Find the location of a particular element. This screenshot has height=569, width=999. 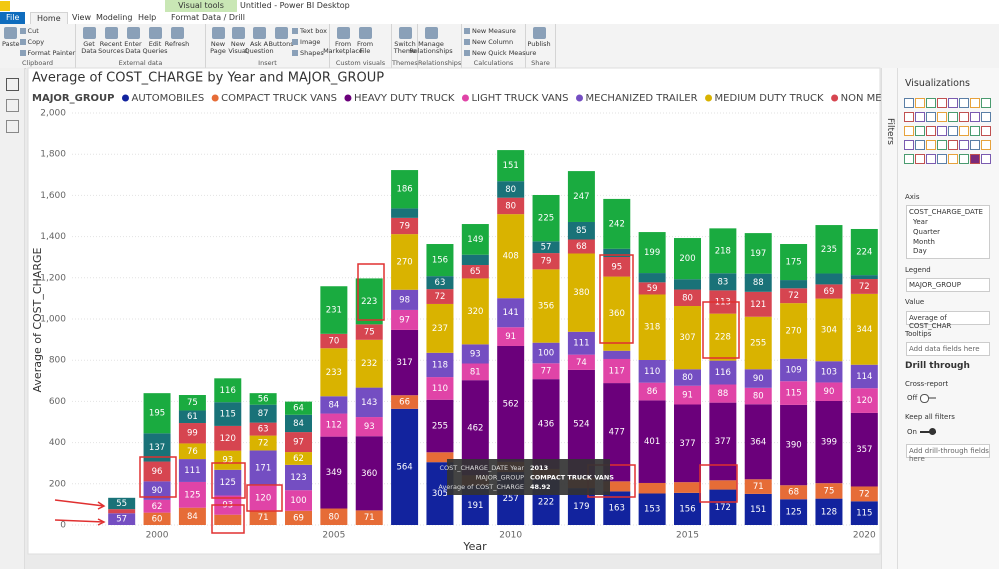

data-label: 179 is located at coordinates (581, 507).